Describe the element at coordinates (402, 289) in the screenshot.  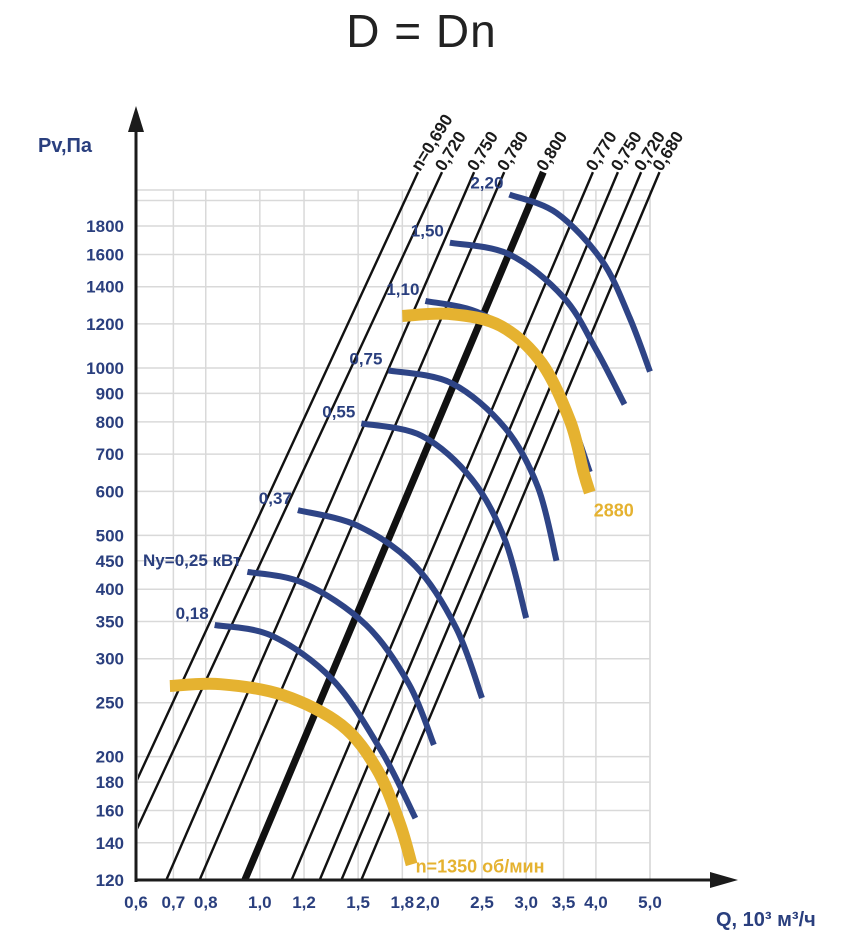
I see `power-curve-label: 1,10` at that location.